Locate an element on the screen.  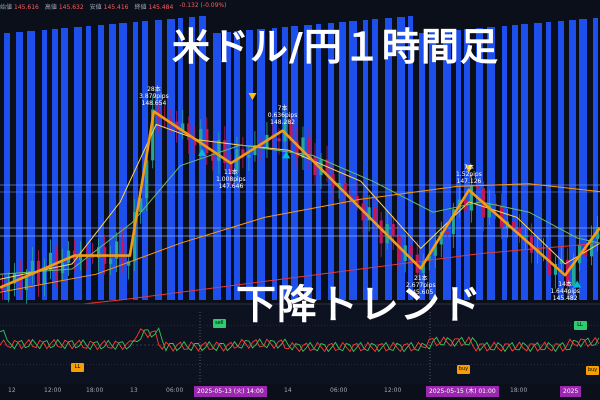
signal-badge-buy: buy is located at coordinates (592, 371).